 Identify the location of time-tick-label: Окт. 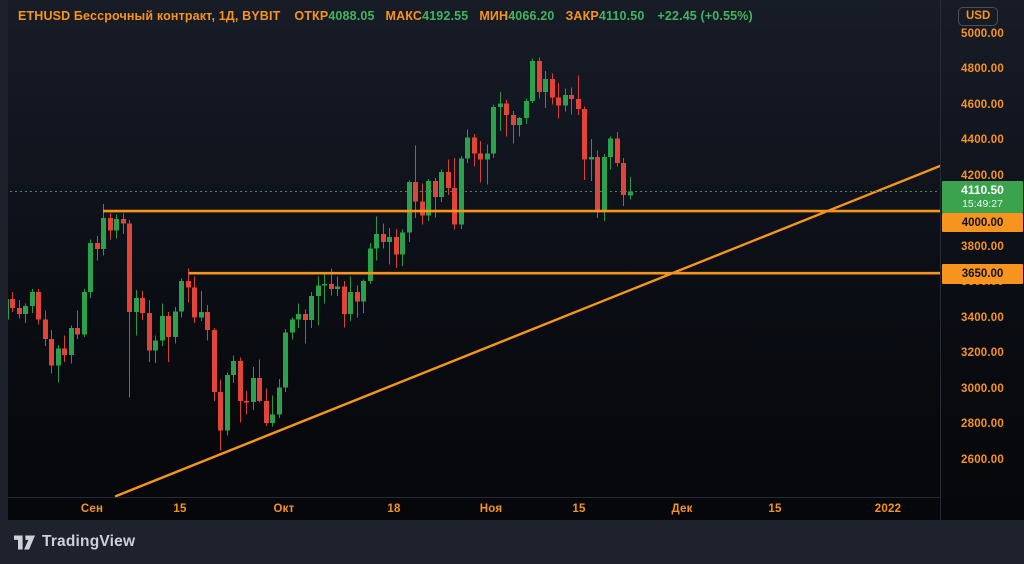
(284, 509).